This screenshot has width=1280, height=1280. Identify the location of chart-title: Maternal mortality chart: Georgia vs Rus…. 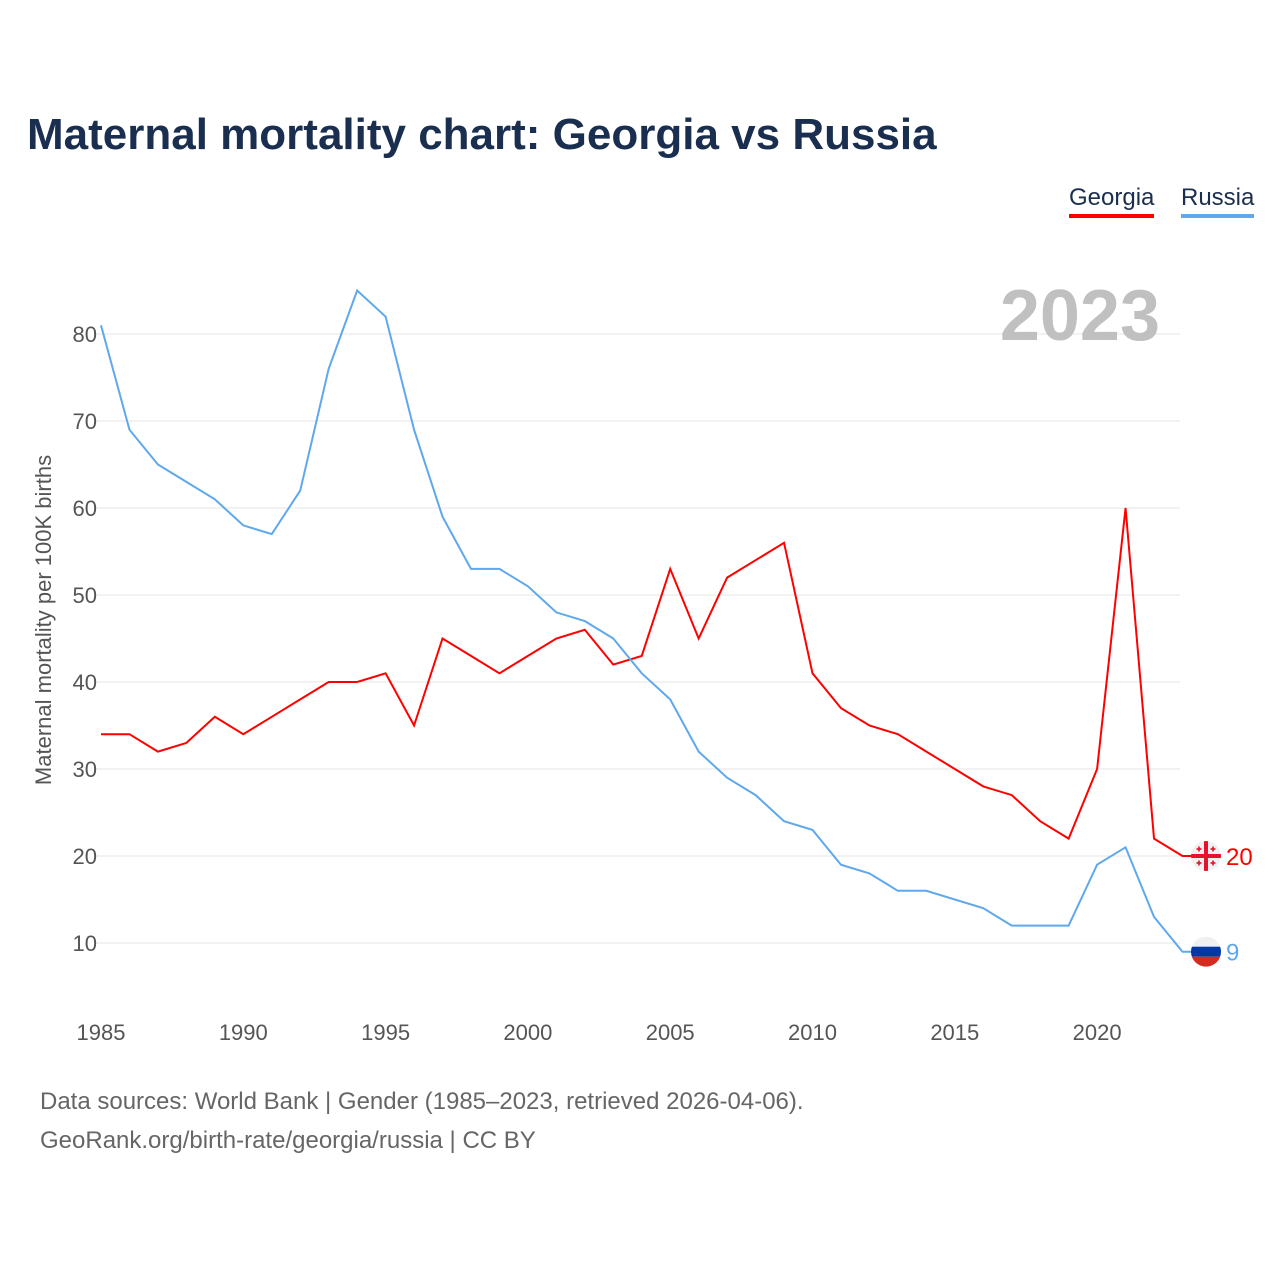
(482, 134).